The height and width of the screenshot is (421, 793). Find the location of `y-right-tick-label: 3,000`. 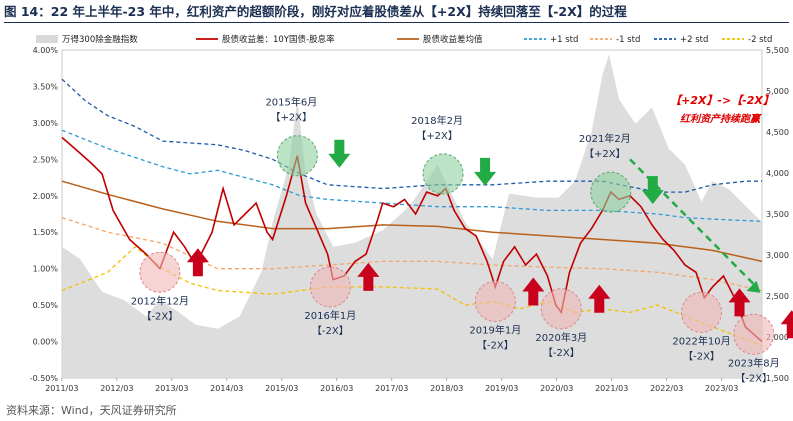

y-right-tick-label: 3,000 is located at coordinates (777, 255).